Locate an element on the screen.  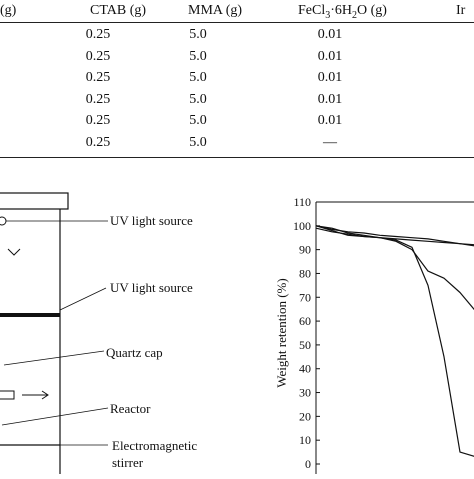
reactor-diagram is located at coordinates (54, 333).